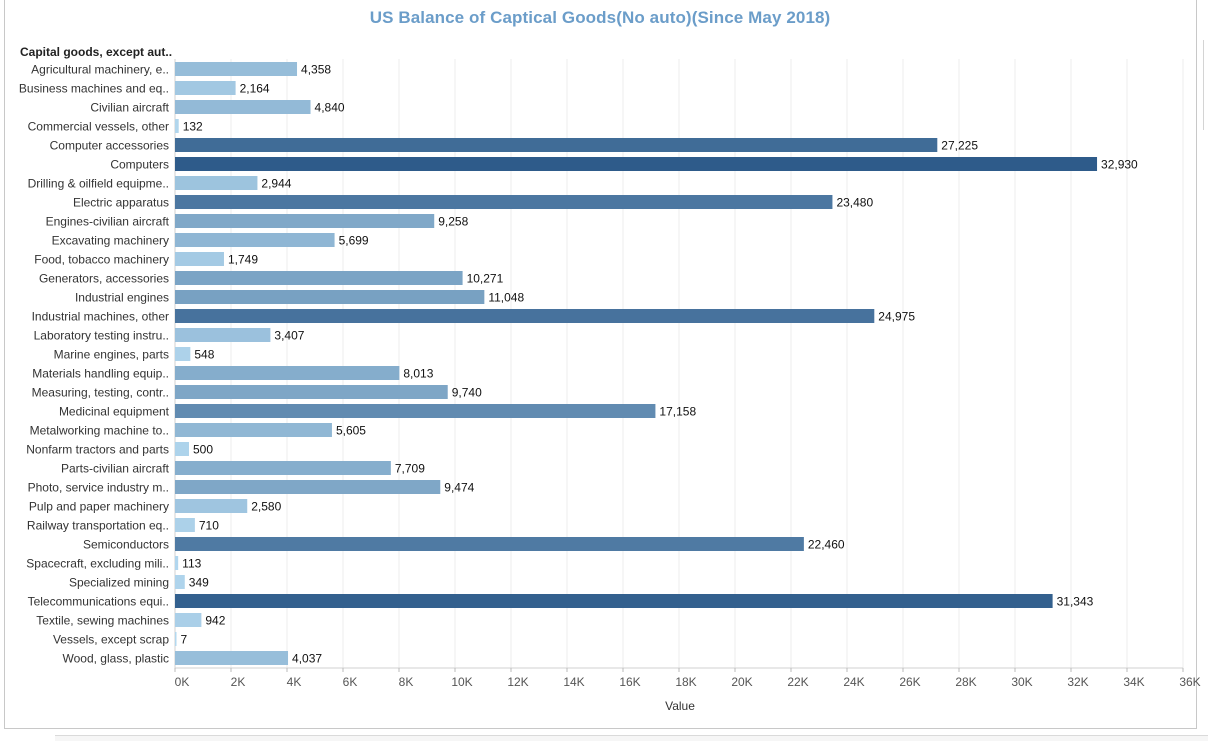 The height and width of the screenshot is (741, 1208). What do you see at coordinates (854, 203) in the screenshot?
I see `value-label: 23,480` at bounding box center [854, 203].